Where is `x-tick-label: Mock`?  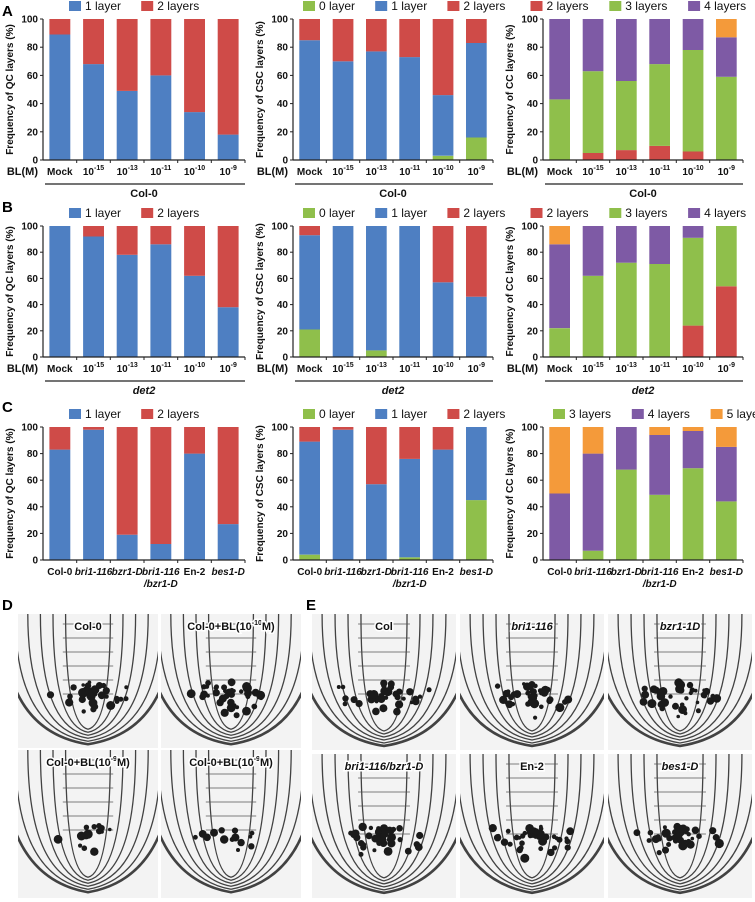
x-tick-label: Mock is located at coordinates (60, 369).